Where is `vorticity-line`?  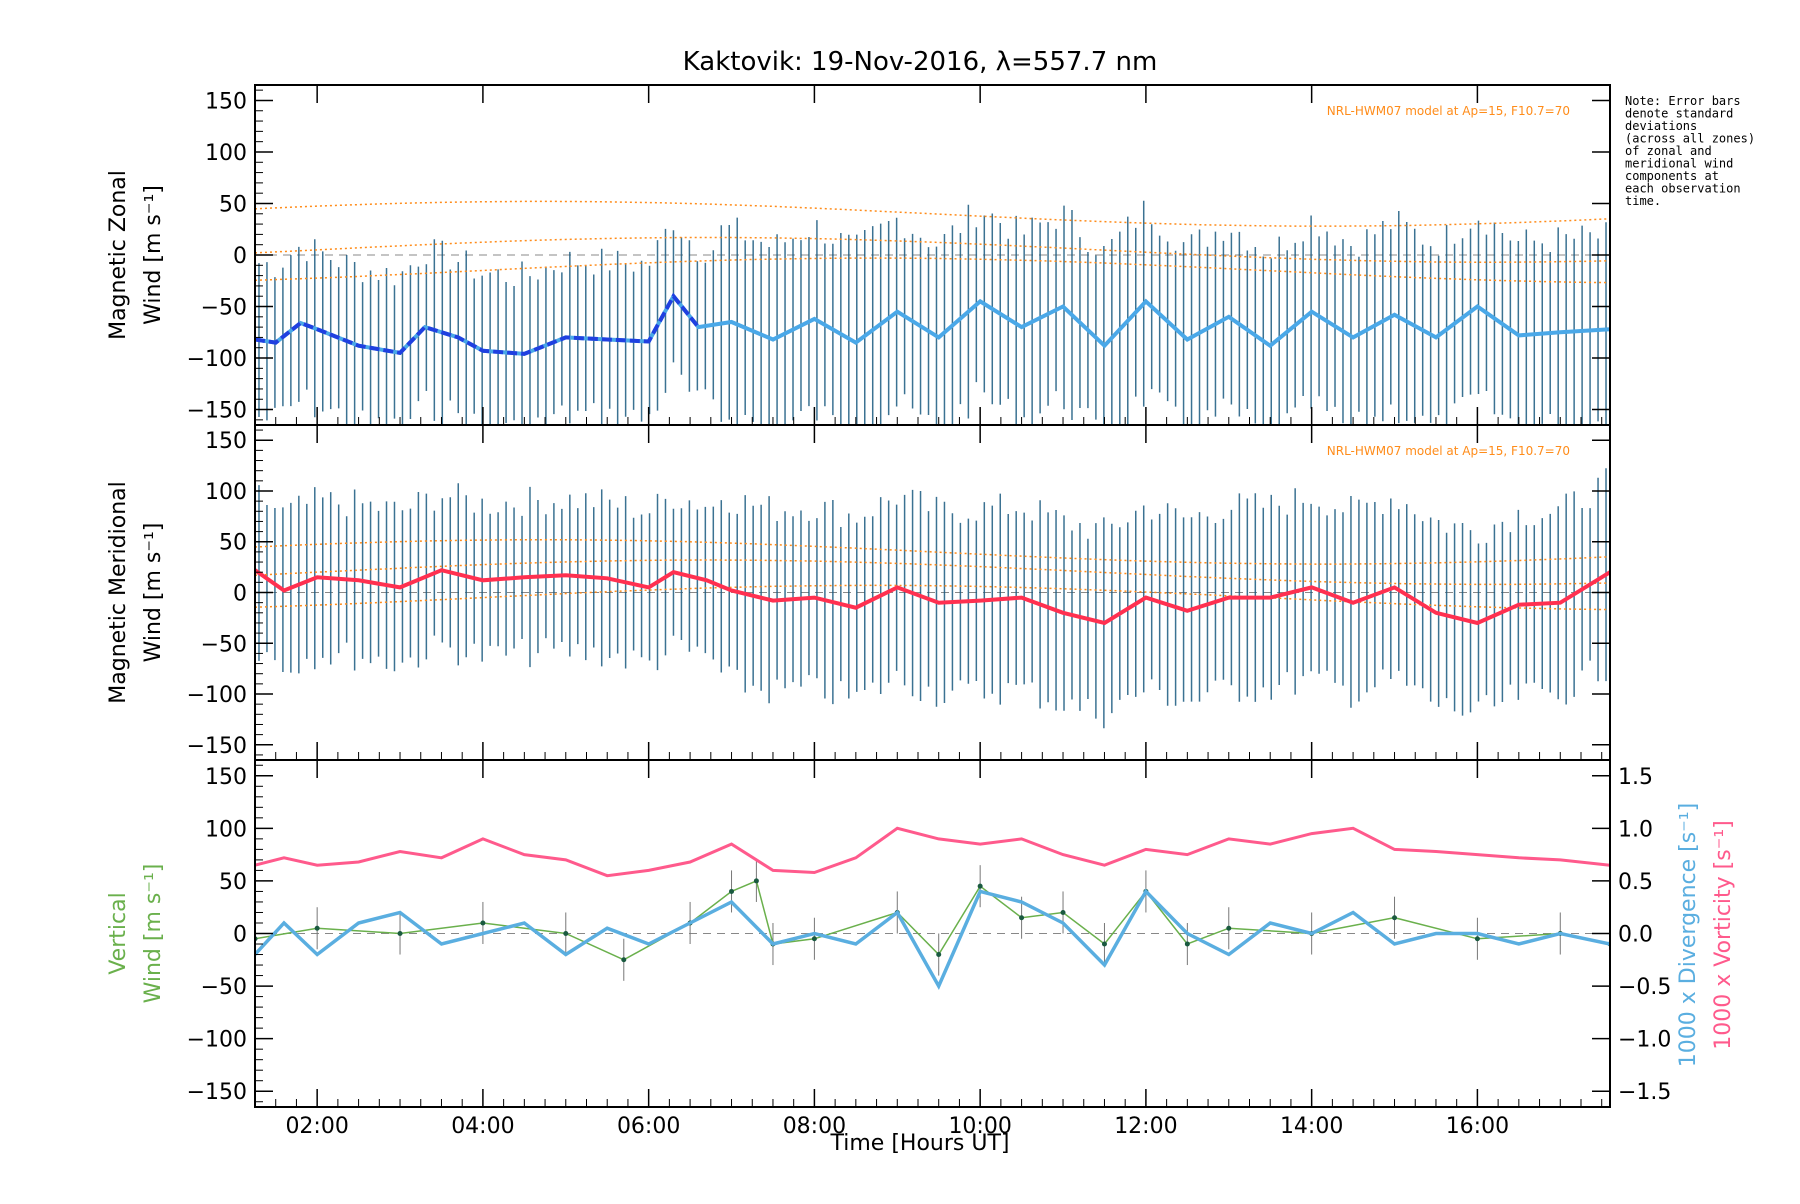 vorticity-line is located at coordinates (932, 852).